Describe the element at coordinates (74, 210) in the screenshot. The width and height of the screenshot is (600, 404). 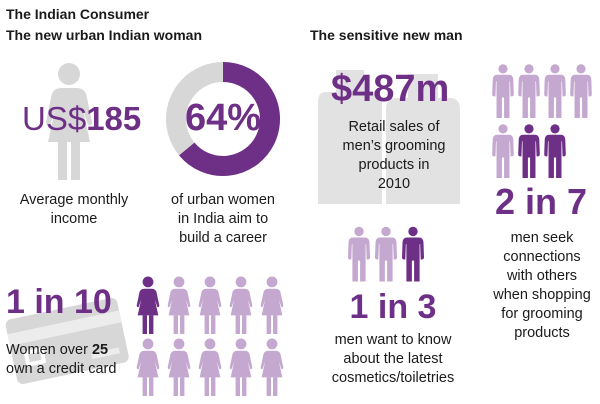
I see `income-caption: Average monthly income` at that location.